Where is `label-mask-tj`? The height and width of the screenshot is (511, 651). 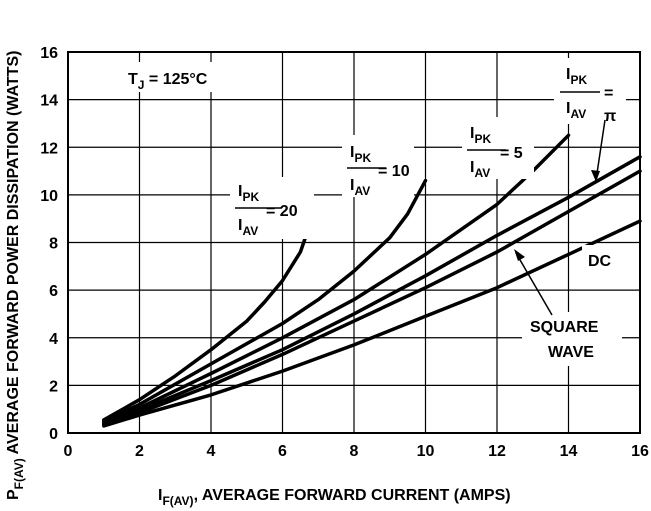
label-mask-tj is located at coordinates (185, 77).